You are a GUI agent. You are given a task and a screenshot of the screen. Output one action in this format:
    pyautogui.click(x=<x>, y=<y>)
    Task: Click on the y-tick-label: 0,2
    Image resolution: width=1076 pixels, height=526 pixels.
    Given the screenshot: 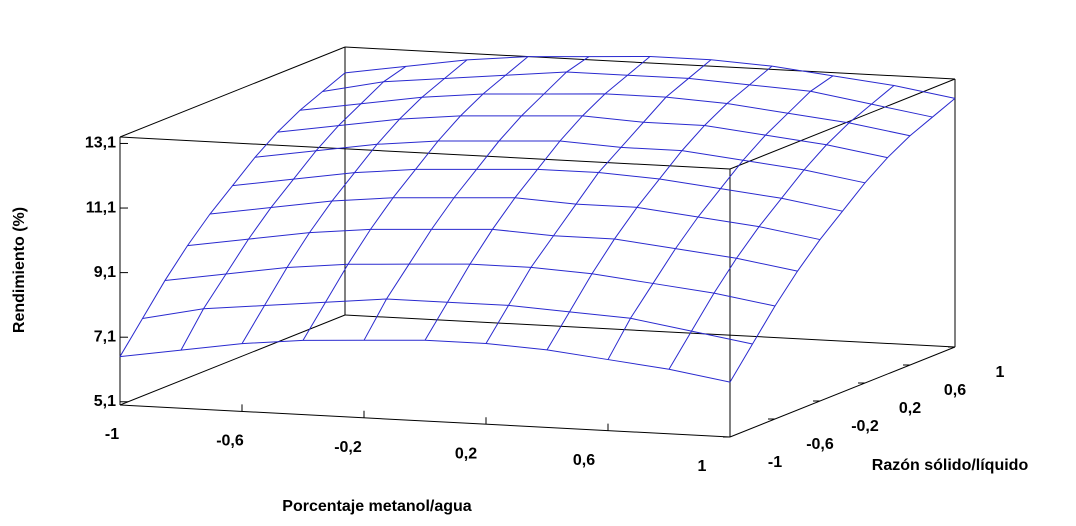 What is the action you would take?
    pyautogui.click(x=910, y=408)
    